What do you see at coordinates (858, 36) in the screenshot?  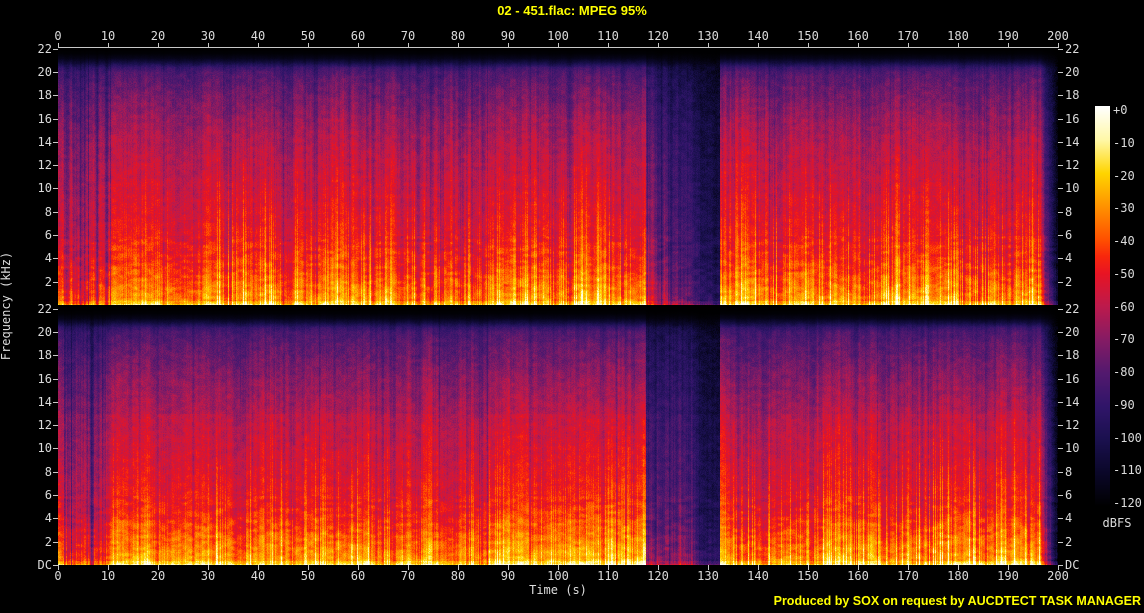 I see `x-tick-label-top: 160` at bounding box center [858, 36].